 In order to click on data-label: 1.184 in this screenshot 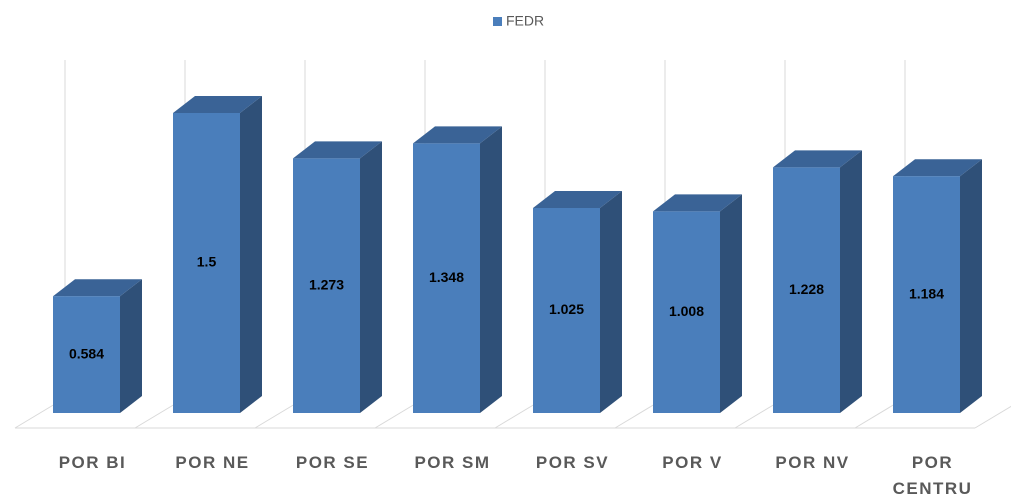, I will do `click(926, 293)`.